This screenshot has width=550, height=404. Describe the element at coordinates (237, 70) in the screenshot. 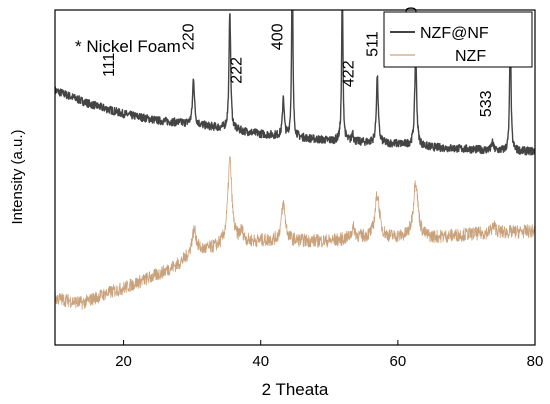

I see `peak-label-222: 222` at that location.